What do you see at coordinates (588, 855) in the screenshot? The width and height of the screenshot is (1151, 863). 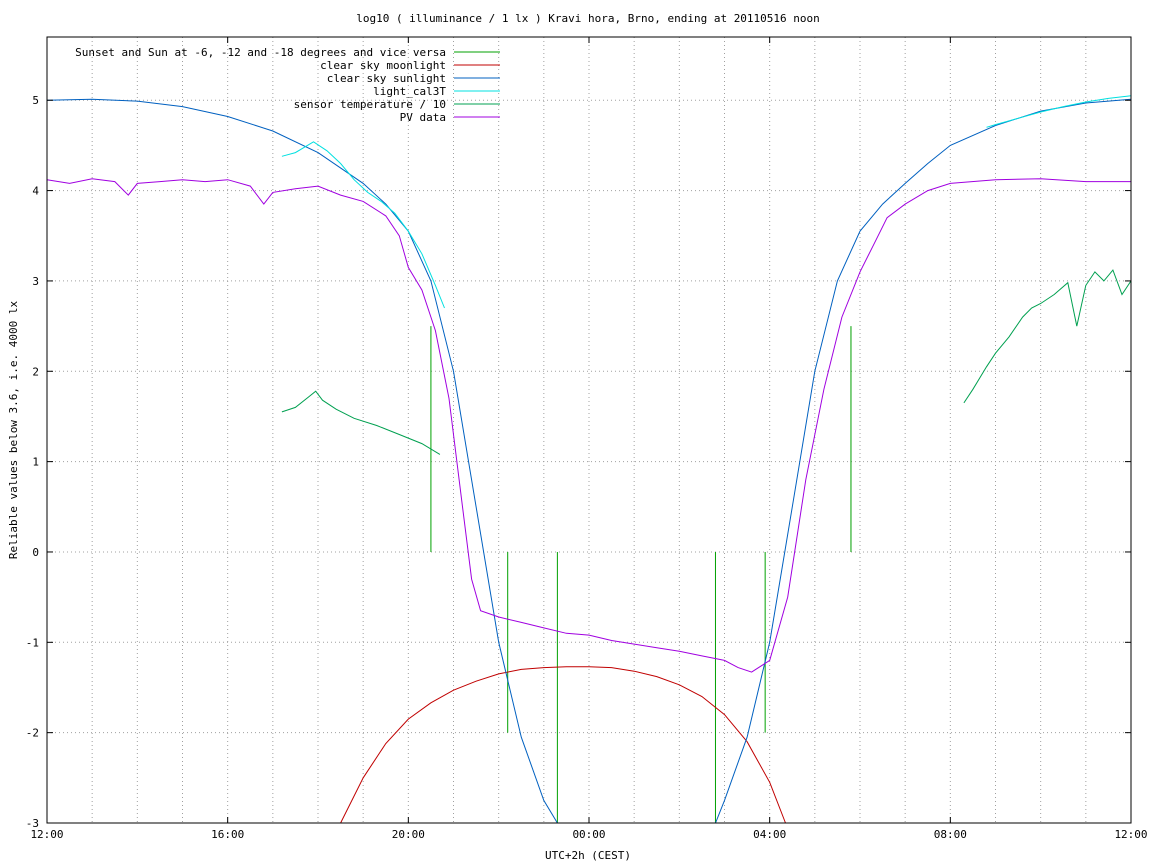 I see `x-axis-label: UTC+2h (CEST)` at bounding box center [588, 855].